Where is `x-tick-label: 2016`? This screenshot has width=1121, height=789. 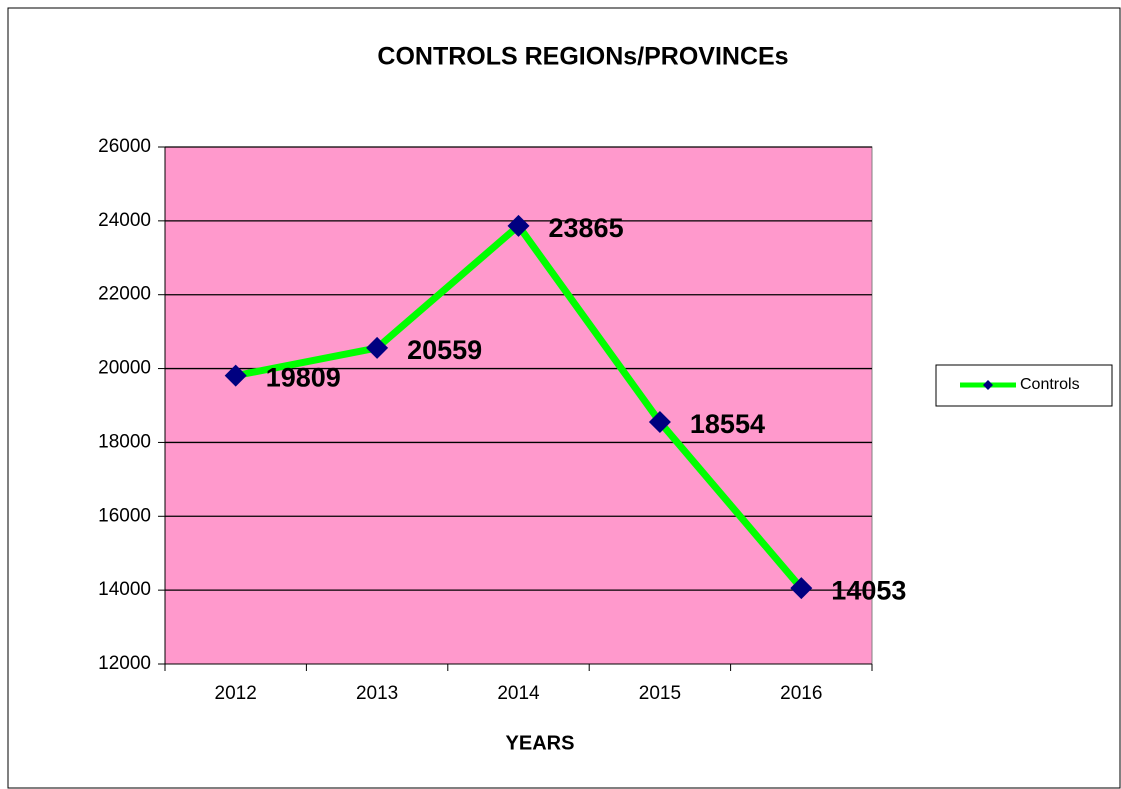 x-tick-label: 2016 is located at coordinates (801, 693).